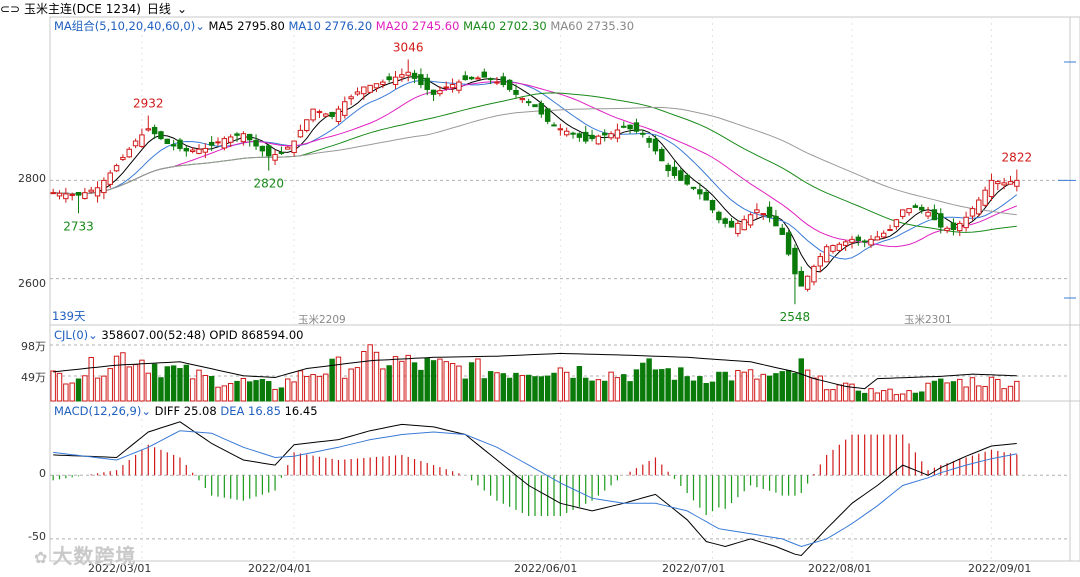  Describe the element at coordinates (158, 9) in the screenshot. I see `period-selector: 日线` at that location.